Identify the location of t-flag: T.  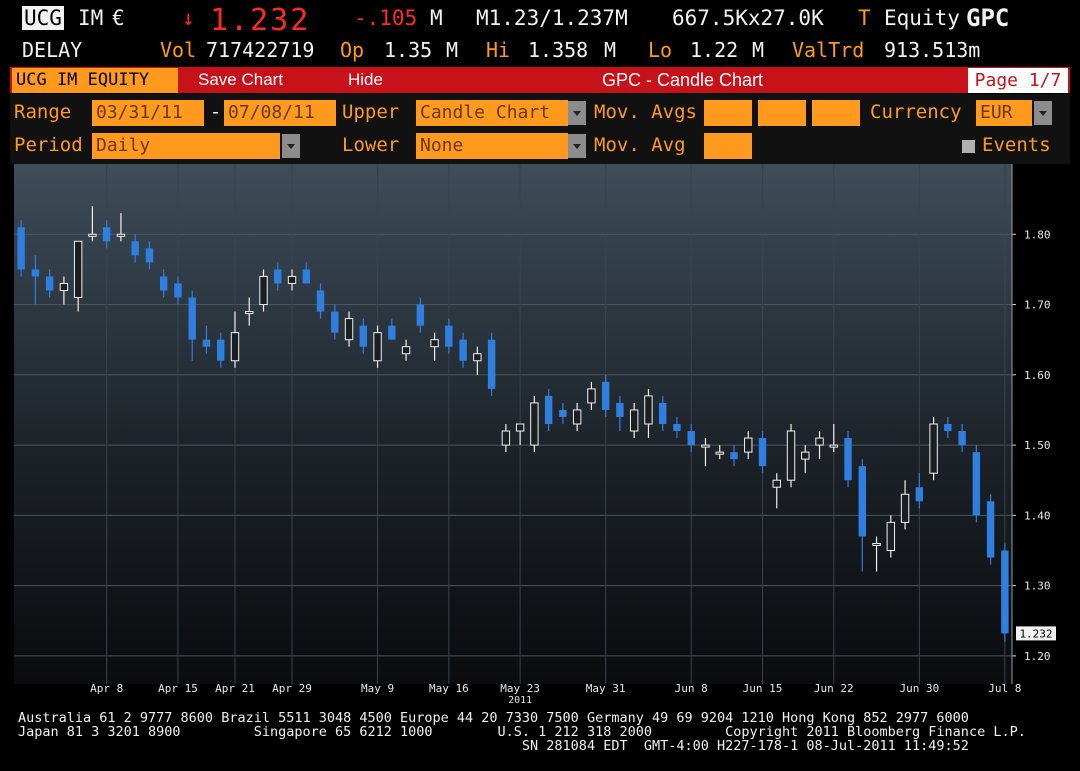
(864, 18).